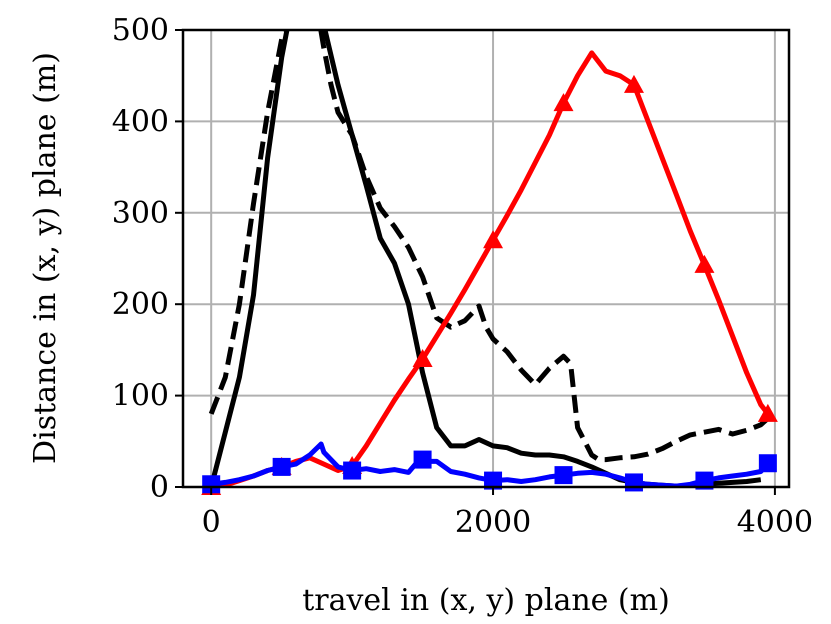  Describe the element at coordinates (486, 600) in the screenshot. I see `x-axis-label: travel in (x, y) plane (m)` at that location.